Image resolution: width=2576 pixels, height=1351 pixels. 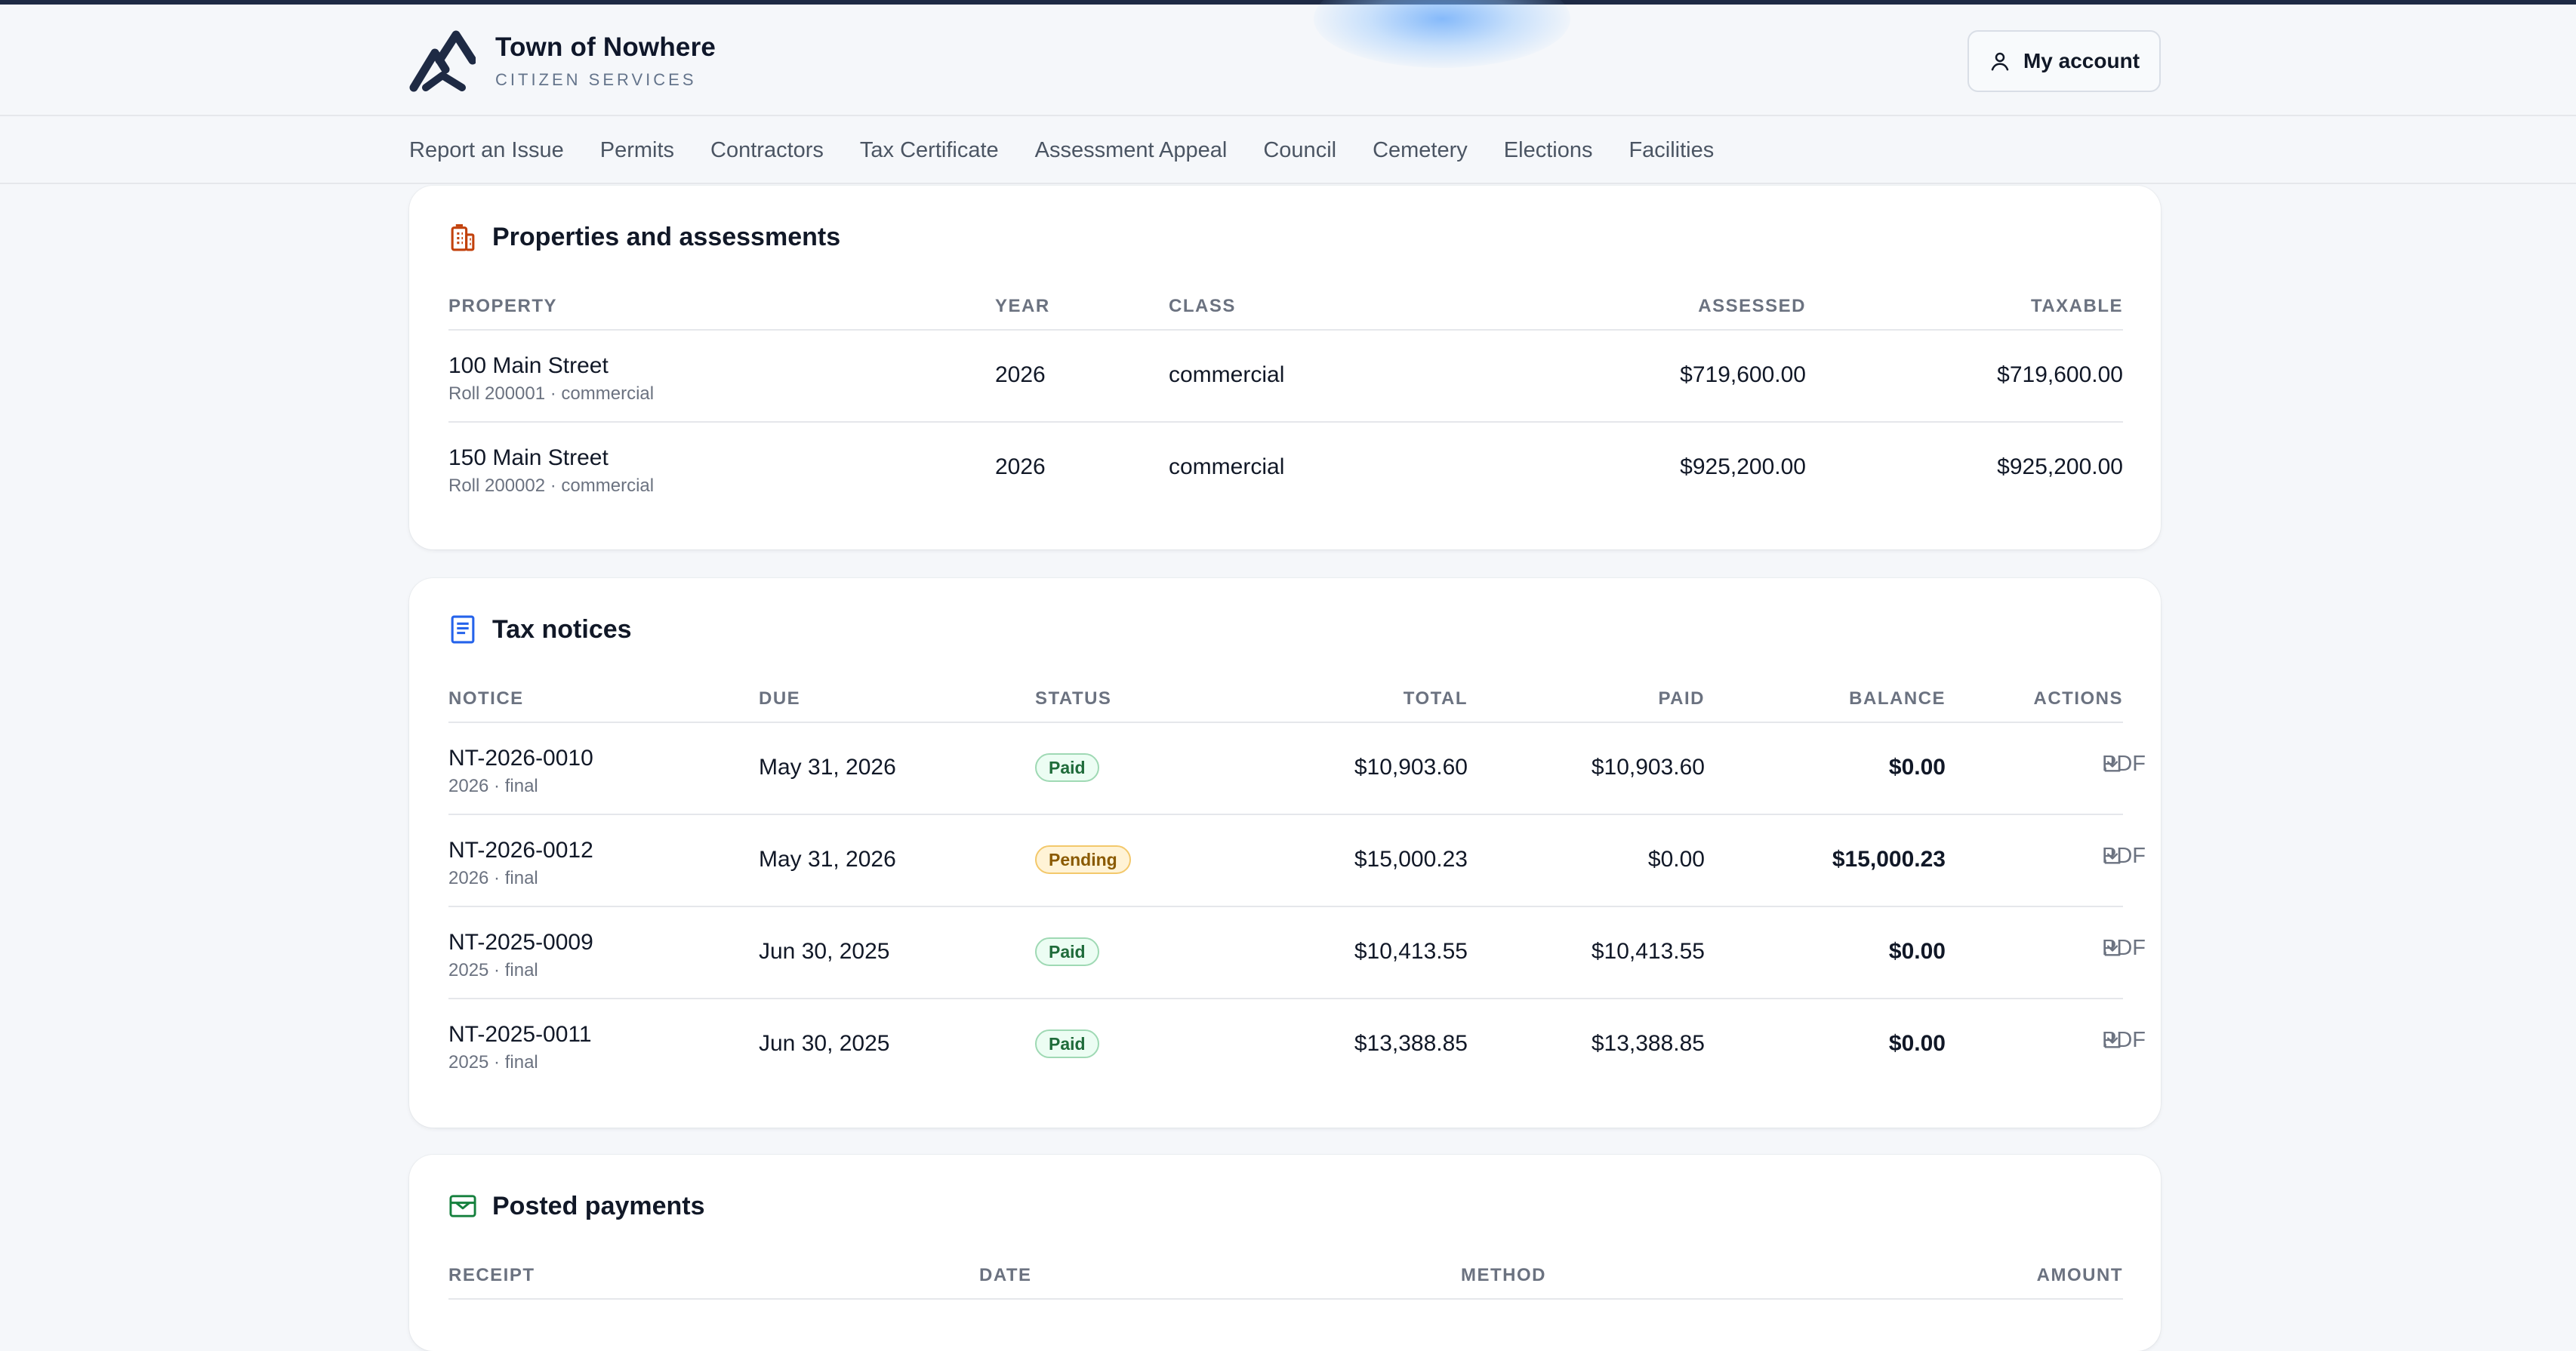 What do you see at coordinates (1420, 149) in the screenshot?
I see `nav-cemetery: Cemetery` at bounding box center [1420, 149].